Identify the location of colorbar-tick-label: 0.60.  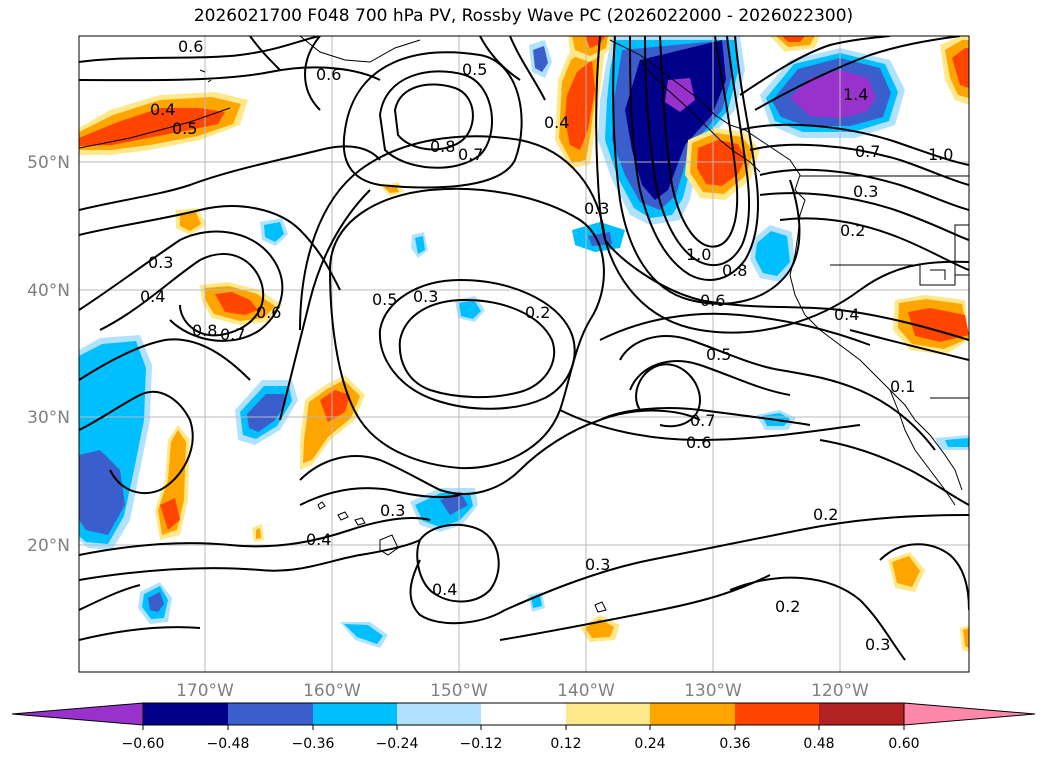
(903, 744).